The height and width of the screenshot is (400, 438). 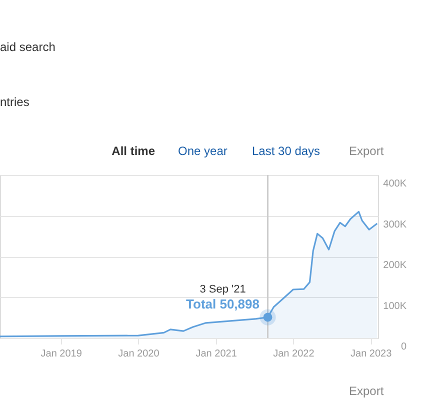 What do you see at coordinates (28, 47) in the screenshot?
I see `text: aid search` at bounding box center [28, 47].